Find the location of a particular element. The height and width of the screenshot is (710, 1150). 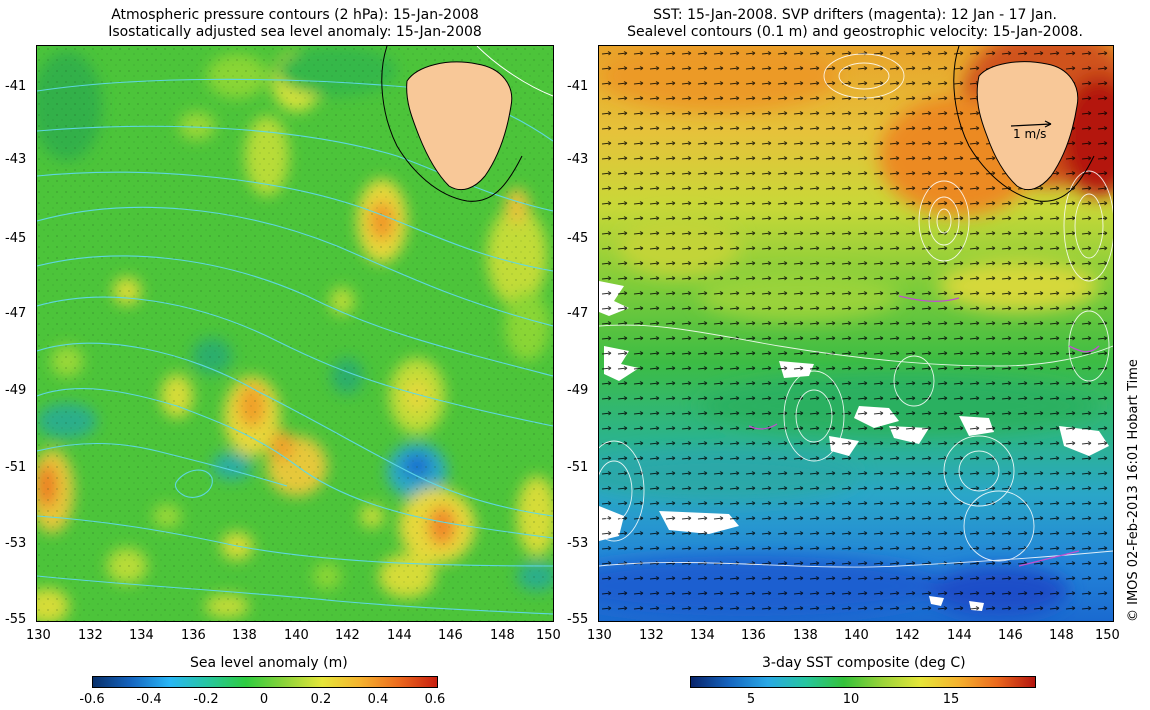

left-y-tick-55: -55 is located at coordinates (16, 619).